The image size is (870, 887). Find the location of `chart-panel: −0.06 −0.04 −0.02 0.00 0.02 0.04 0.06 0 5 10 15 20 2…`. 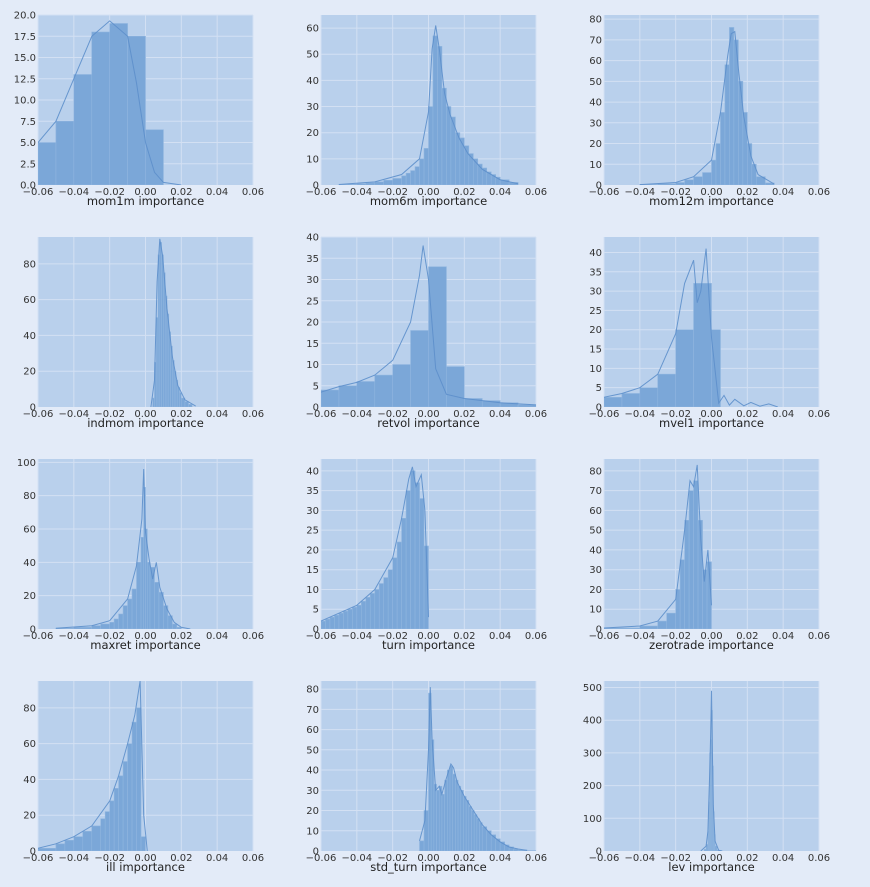

chart-panel: −0.06 −0.04 −0.02 0.00 0.02 0.04 0.06 0 5 10 15 20 2… is located at coordinates (709, 333).